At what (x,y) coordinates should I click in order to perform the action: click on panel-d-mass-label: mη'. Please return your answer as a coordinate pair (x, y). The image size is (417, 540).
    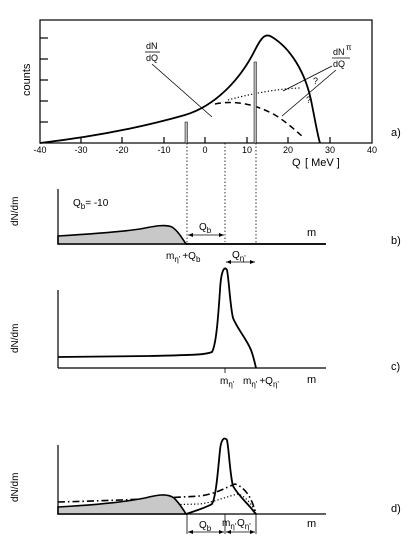
    Looking at the image, I should click on (229, 524).